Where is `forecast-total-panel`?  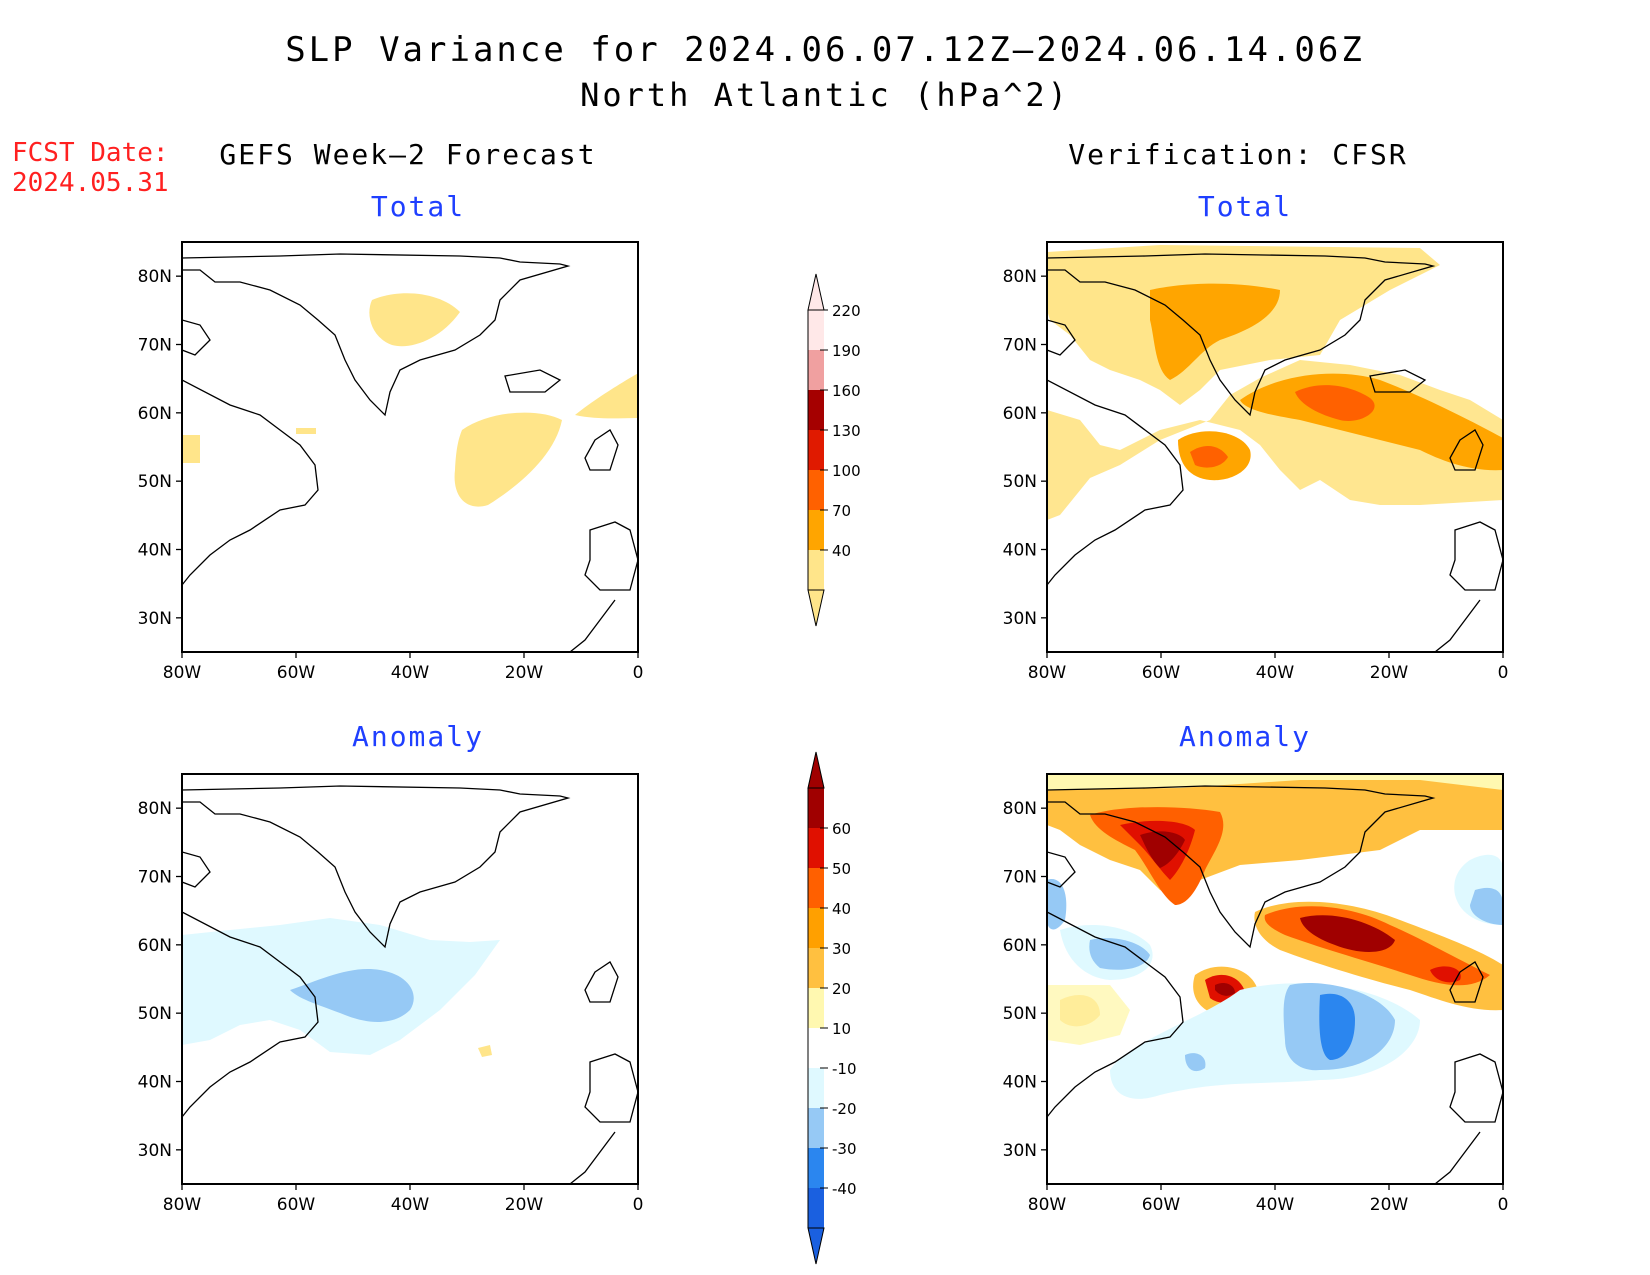
forecast-total-panel is located at coordinates (410, 447).